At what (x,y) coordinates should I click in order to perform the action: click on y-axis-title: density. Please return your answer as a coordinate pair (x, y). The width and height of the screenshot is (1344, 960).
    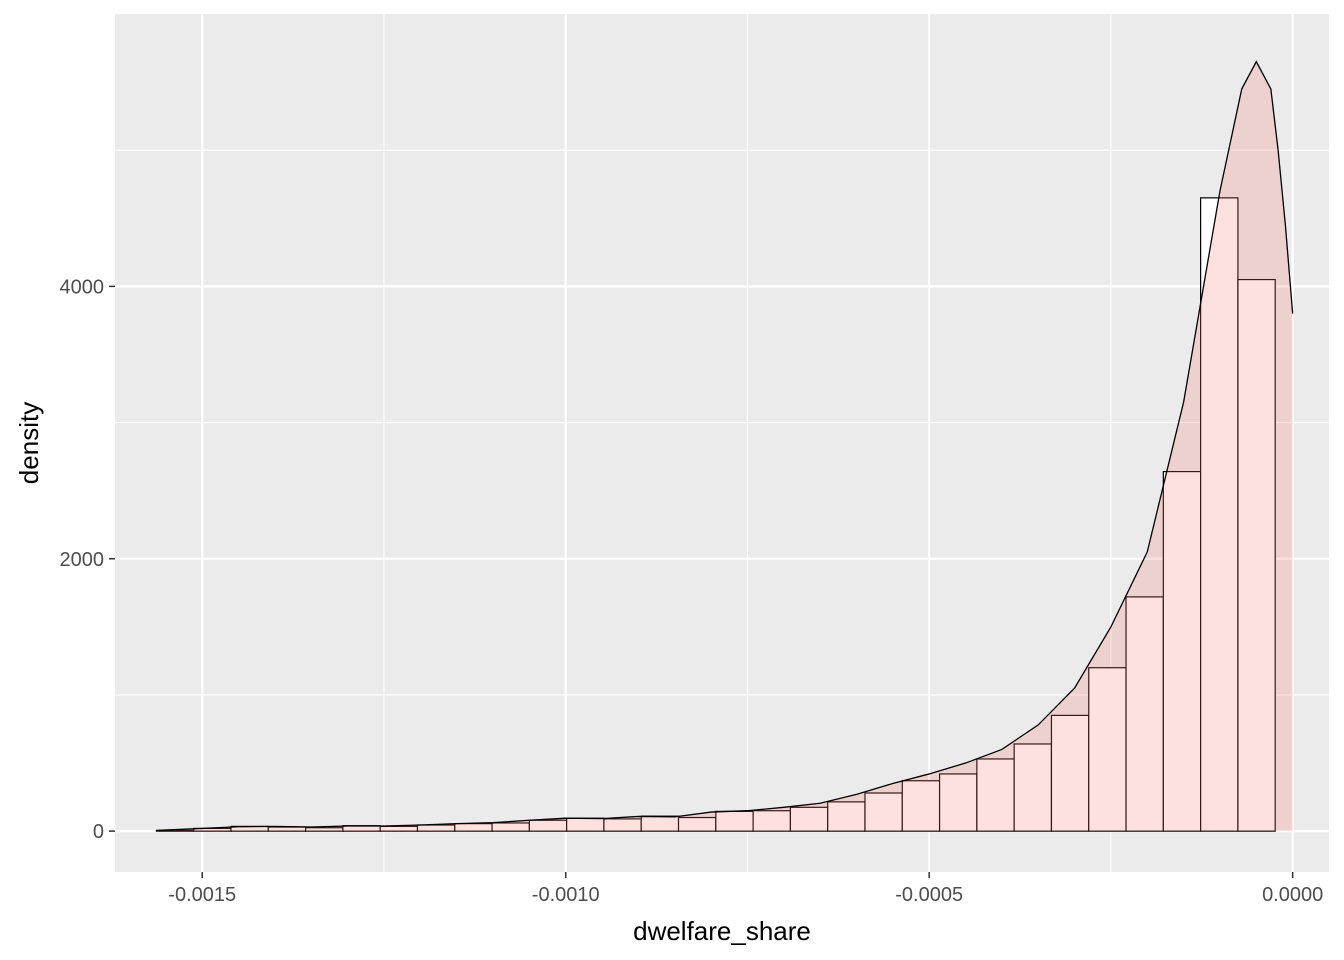
    Looking at the image, I should click on (29, 443).